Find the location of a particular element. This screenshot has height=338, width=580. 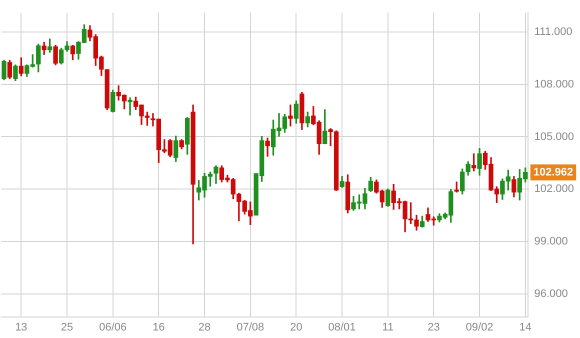

x-tick-label: 08/01 is located at coordinates (342, 327).